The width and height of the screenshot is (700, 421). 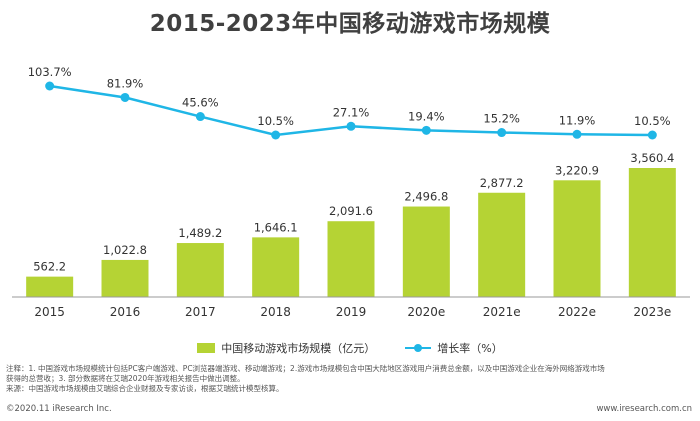 What do you see at coordinates (502, 312) in the screenshot?
I see `x-tick-label: 2021e` at bounding box center [502, 312].